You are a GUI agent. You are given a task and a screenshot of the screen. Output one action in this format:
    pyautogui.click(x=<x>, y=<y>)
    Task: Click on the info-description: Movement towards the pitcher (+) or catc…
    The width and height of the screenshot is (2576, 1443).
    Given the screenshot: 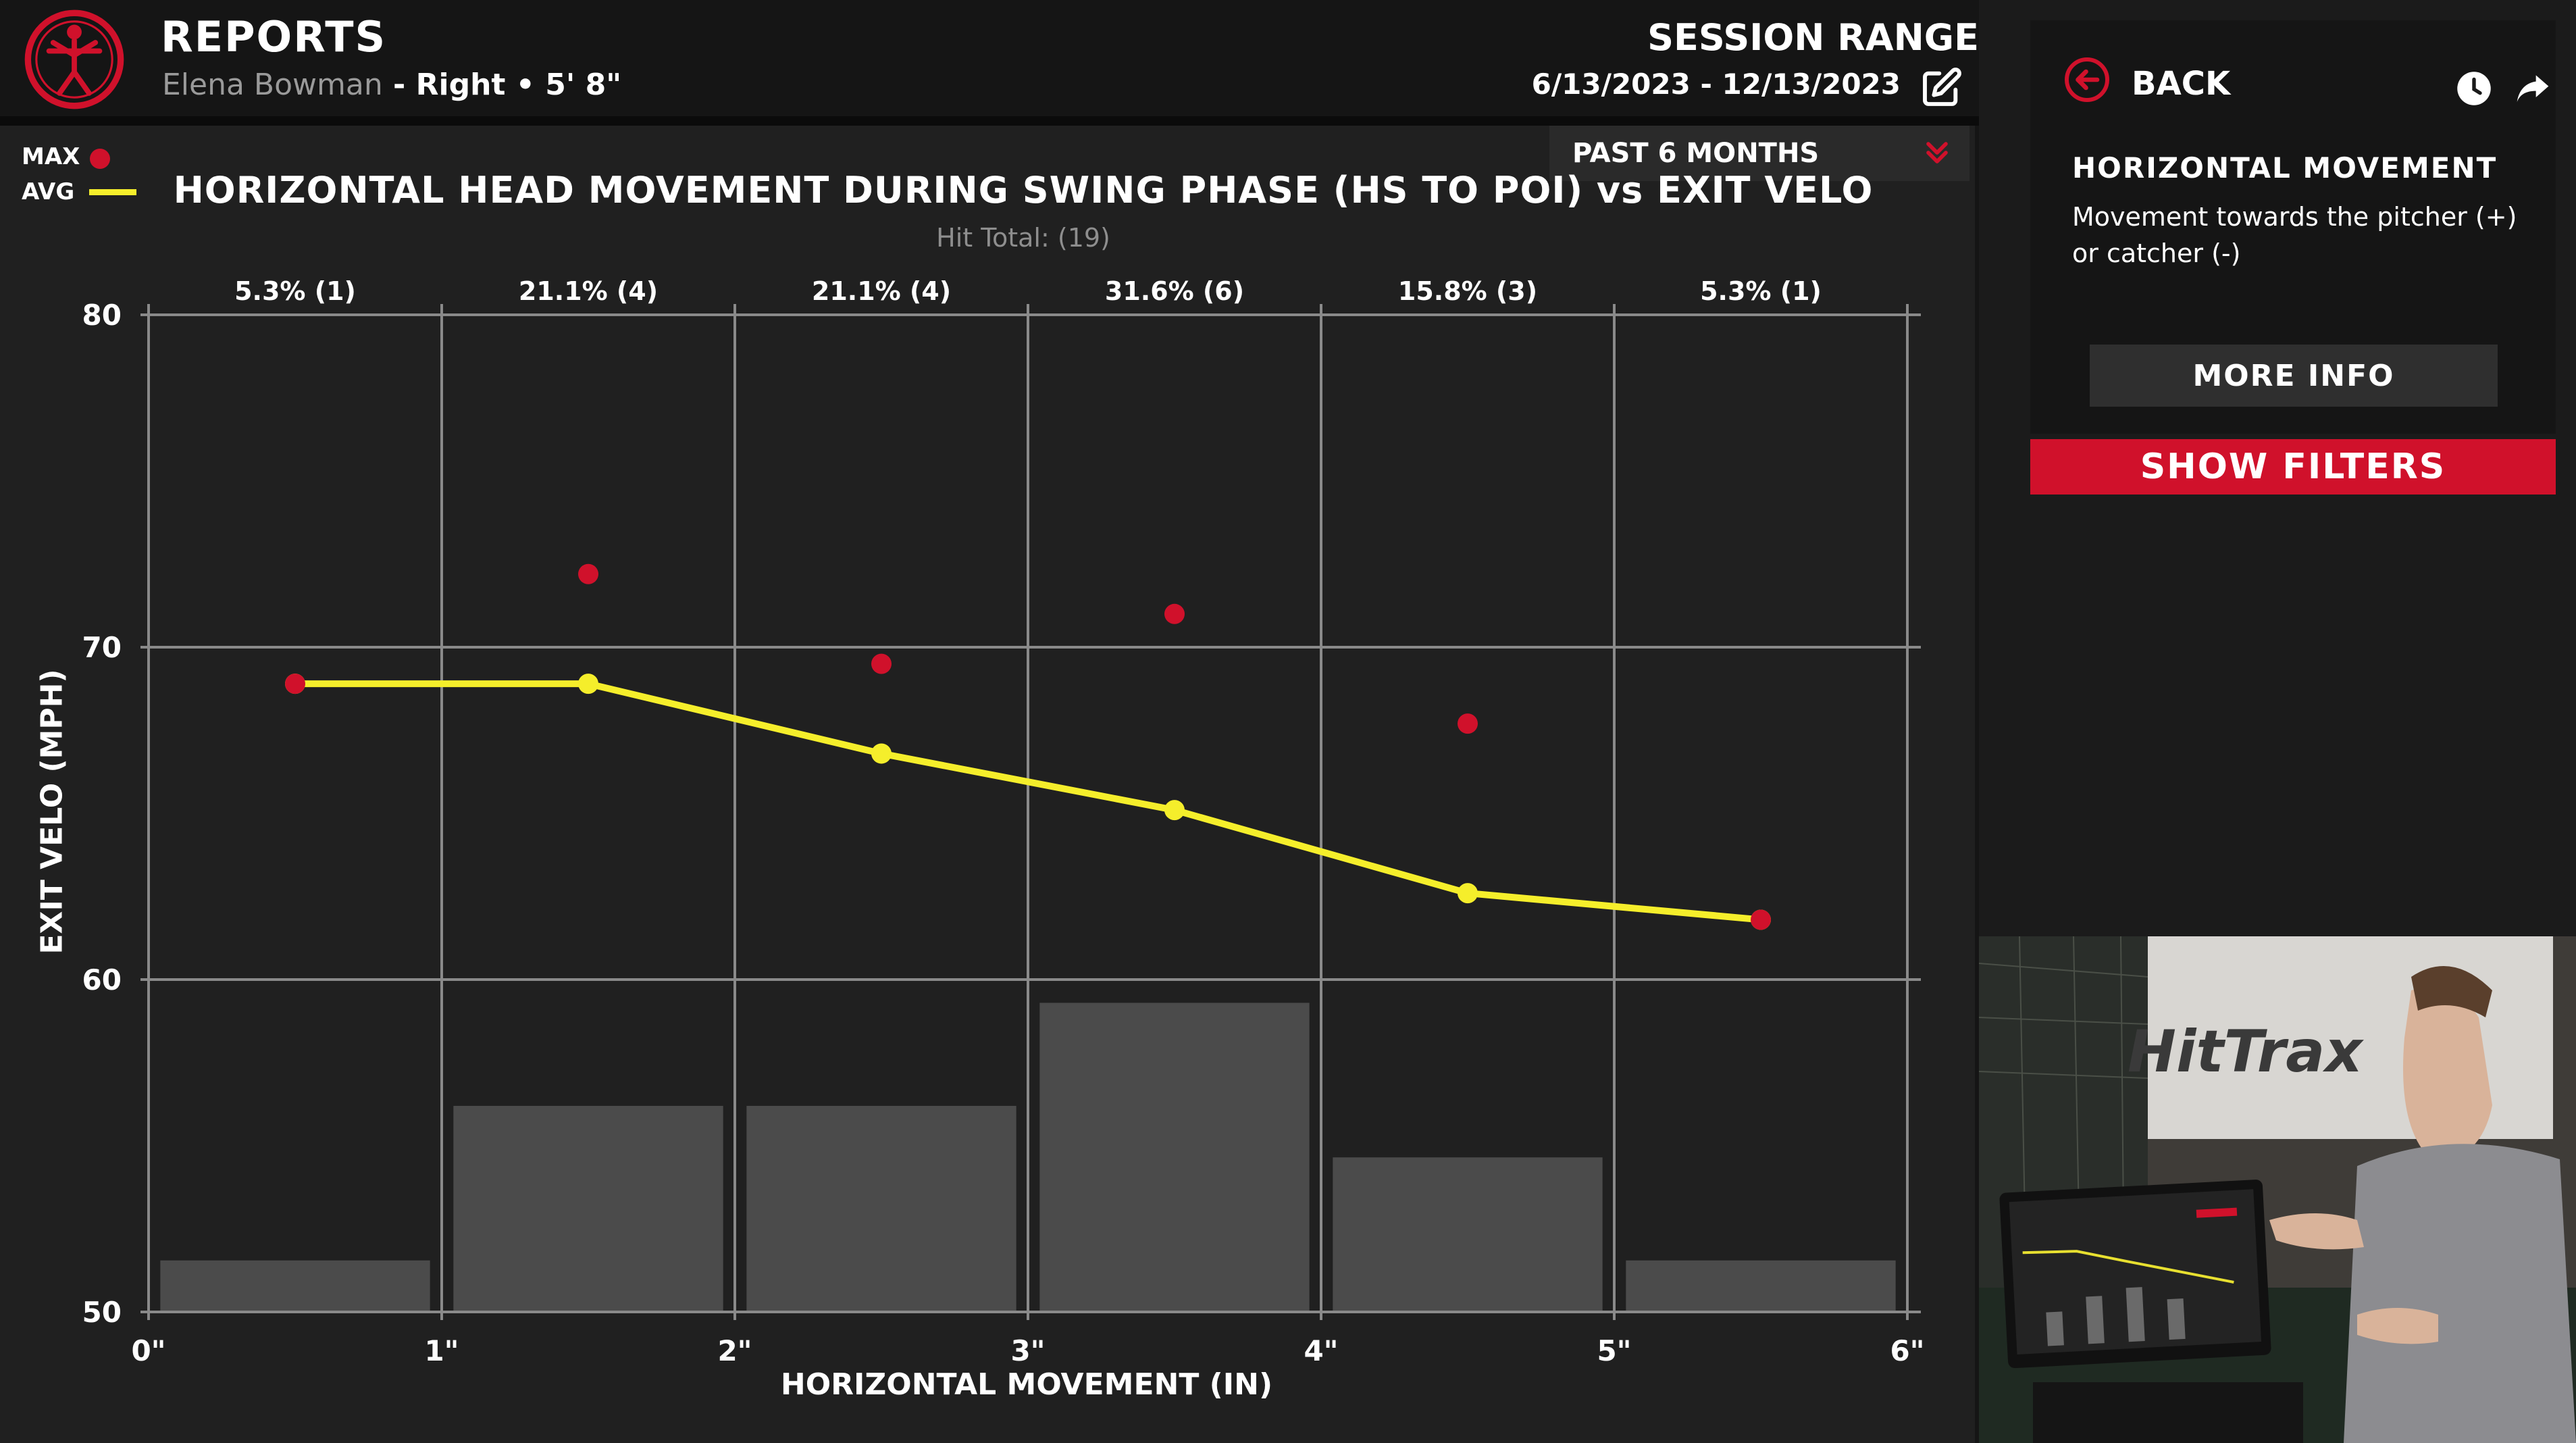 What is the action you would take?
    pyautogui.click(x=2294, y=235)
    